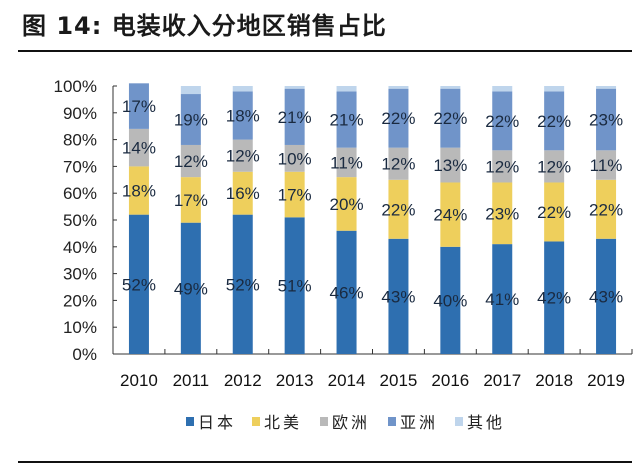  I want to click on y-tick-label: 60%, so click(80, 193).